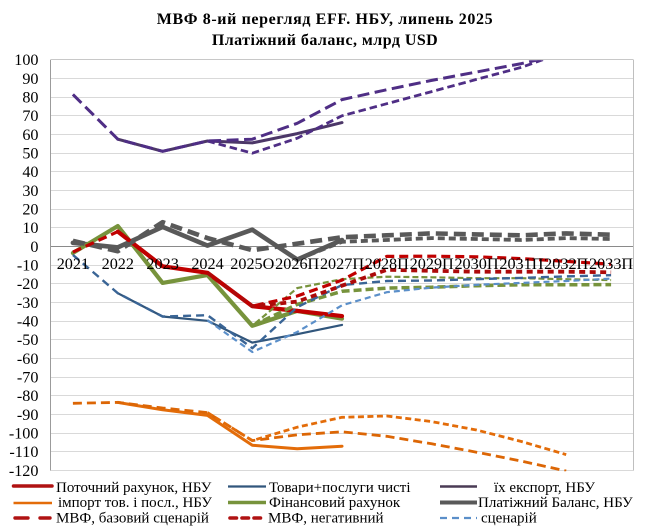 The width and height of the screenshot is (650, 527). What do you see at coordinates (521, 264) in the screenshot?
I see `svg-text: 2031П` at bounding box center [521, 264].